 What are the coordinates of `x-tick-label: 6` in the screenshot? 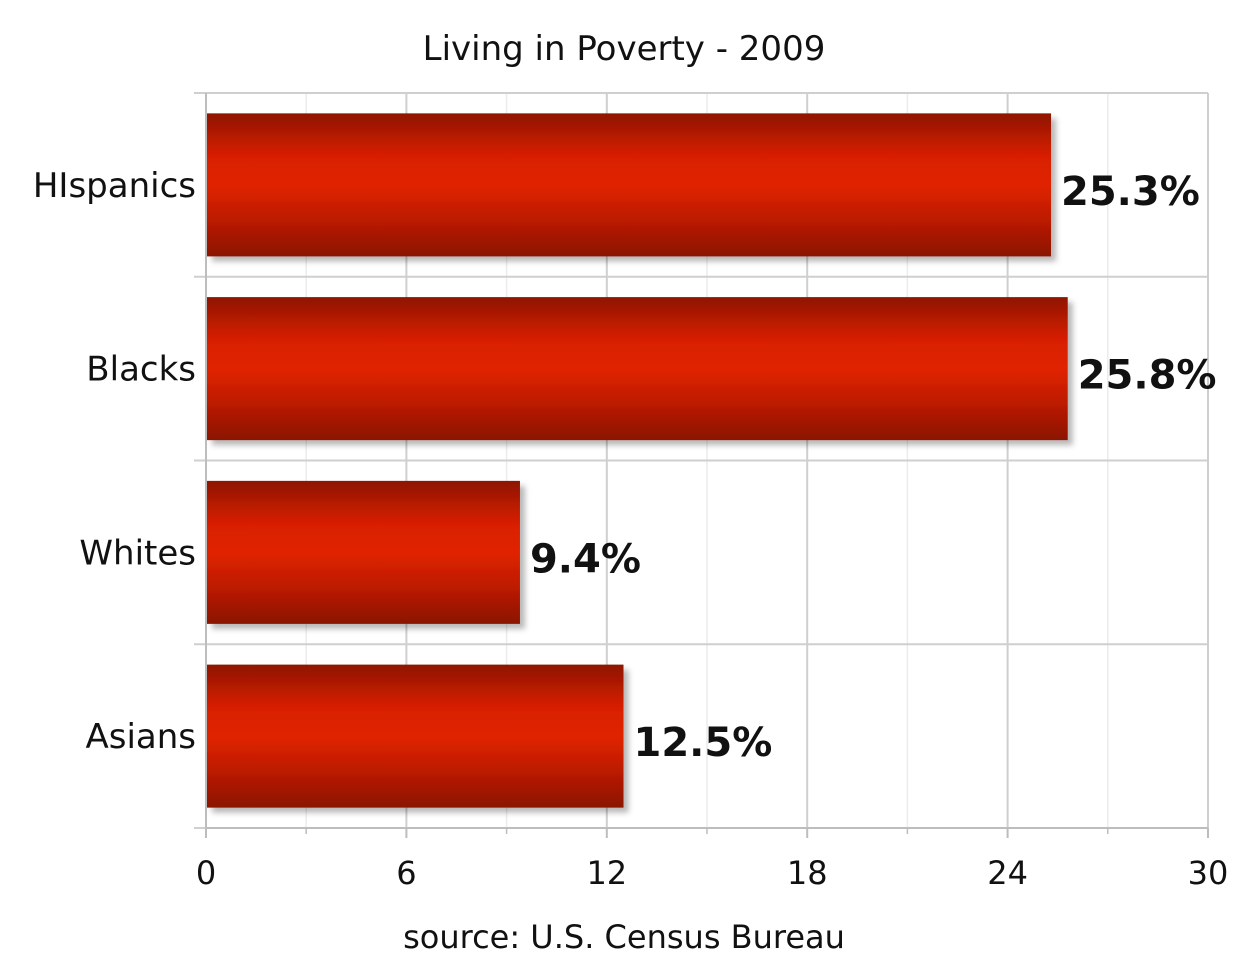 It's located at (406, 873).